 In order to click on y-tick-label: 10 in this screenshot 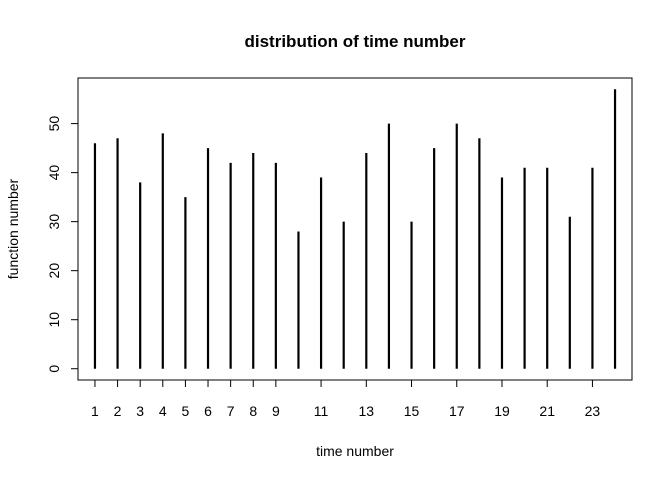, I will do `click(54, 320)`.